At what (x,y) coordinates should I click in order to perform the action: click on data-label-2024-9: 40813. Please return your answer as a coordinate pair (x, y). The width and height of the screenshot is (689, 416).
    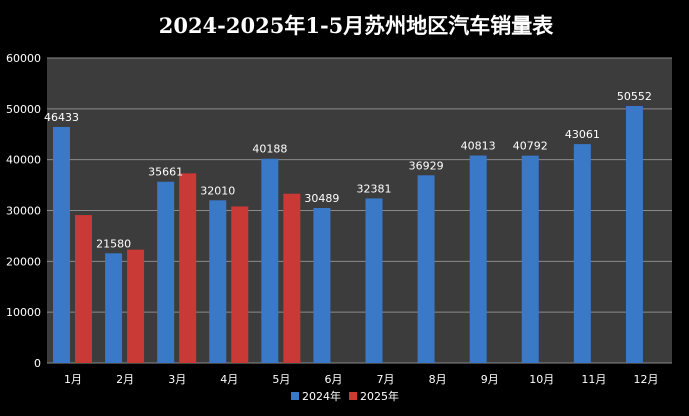
    Looking at the image, I should click on (478, 146).